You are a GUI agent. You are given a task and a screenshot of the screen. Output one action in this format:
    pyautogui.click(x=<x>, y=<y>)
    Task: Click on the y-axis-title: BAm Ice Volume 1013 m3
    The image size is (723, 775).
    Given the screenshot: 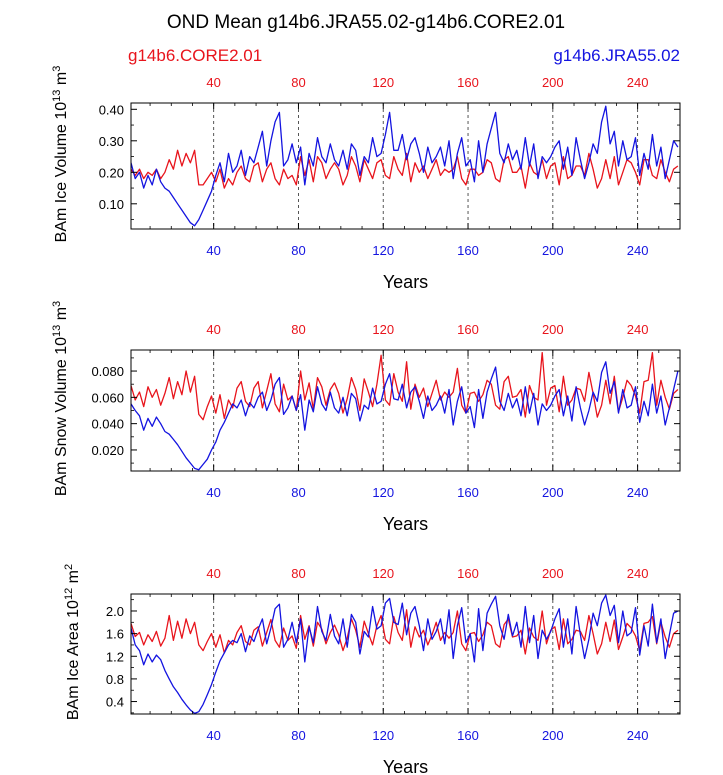 What is the action you would take?
    pyautogui.click(x=60, y=154)
    